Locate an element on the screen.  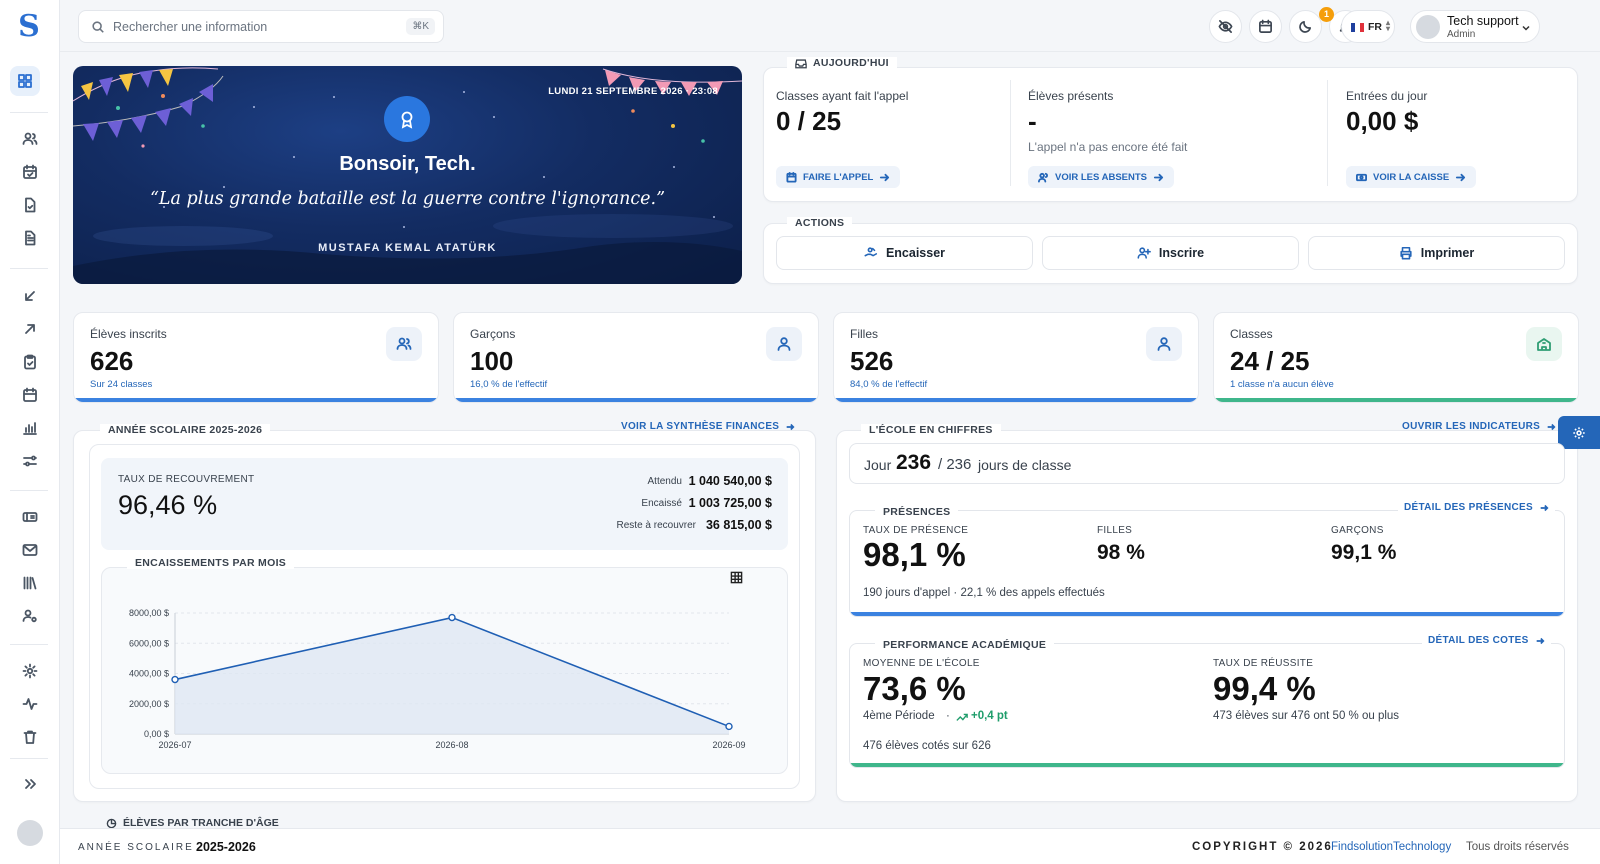
attendance-box is located at coordinates (1207, 563).